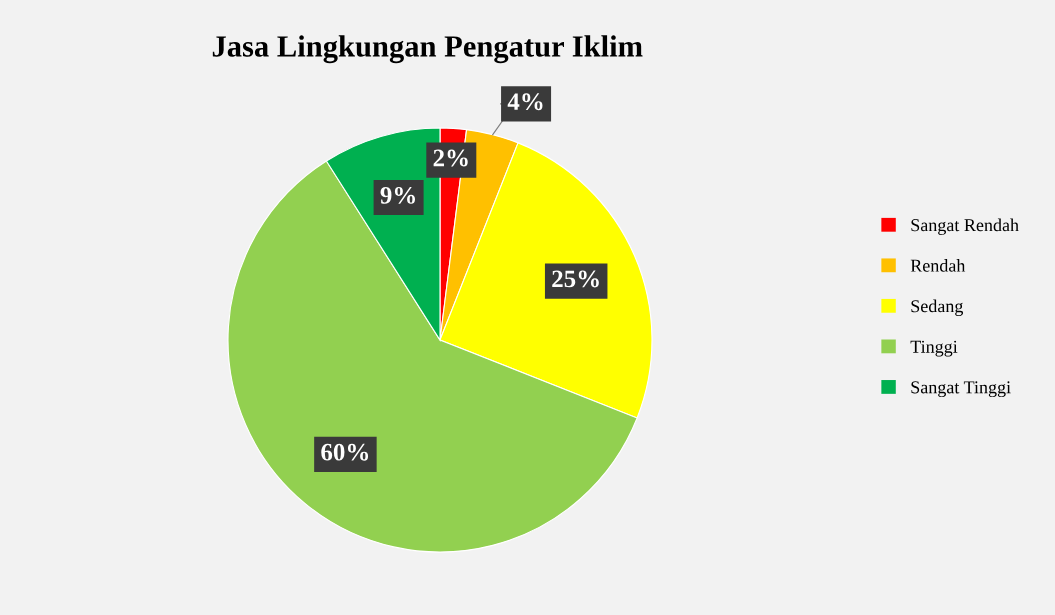  What do you see at coordinates (938, 265) in the screenshot?
I see `legend-label: Rendah` at bounding box center [938, 265].